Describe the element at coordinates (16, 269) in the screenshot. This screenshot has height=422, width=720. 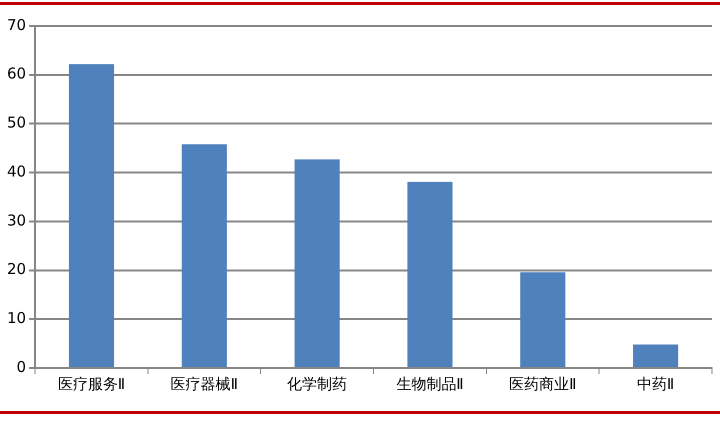
I see `y-tick-label: 20` at that location.